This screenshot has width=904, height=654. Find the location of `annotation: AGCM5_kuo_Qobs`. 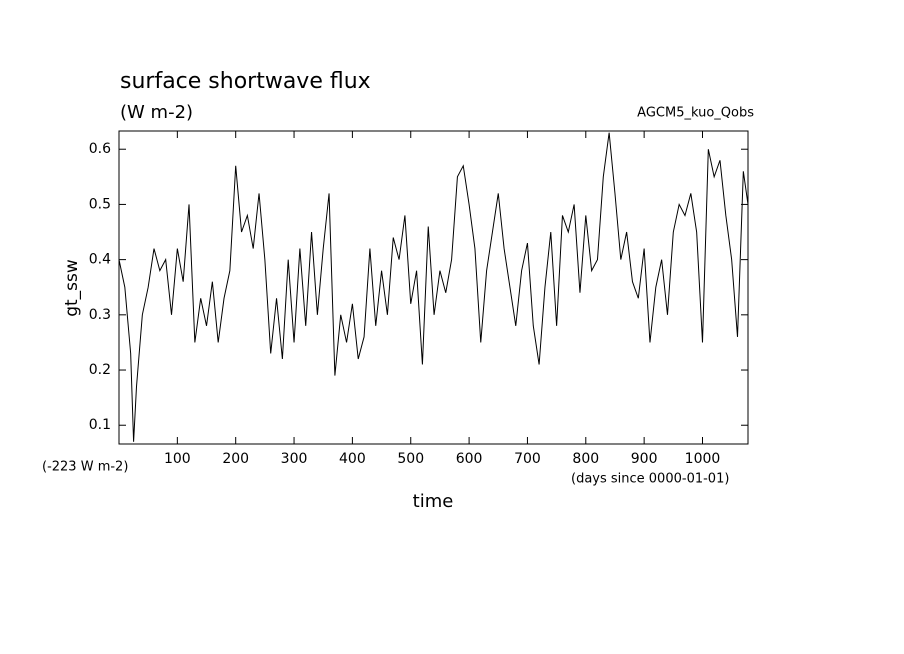

annotation: AGCM5_kuo_Qobs is located at coordinates (695, 113).